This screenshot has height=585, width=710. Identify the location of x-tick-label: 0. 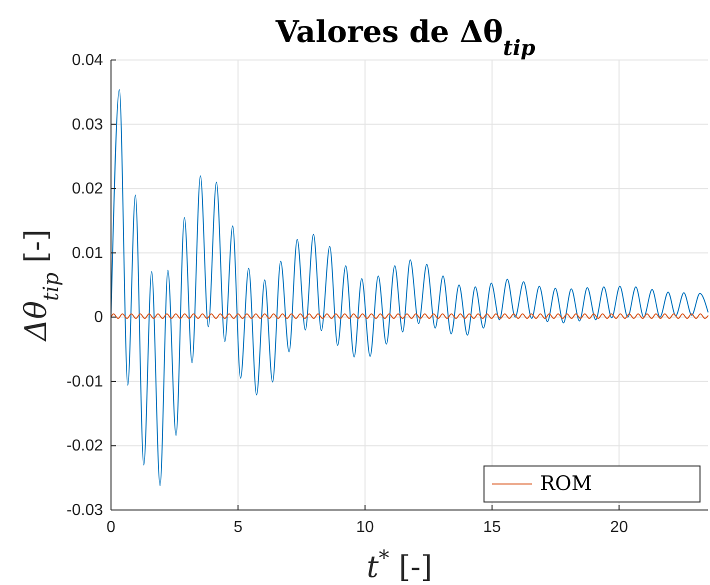
(111, 527).